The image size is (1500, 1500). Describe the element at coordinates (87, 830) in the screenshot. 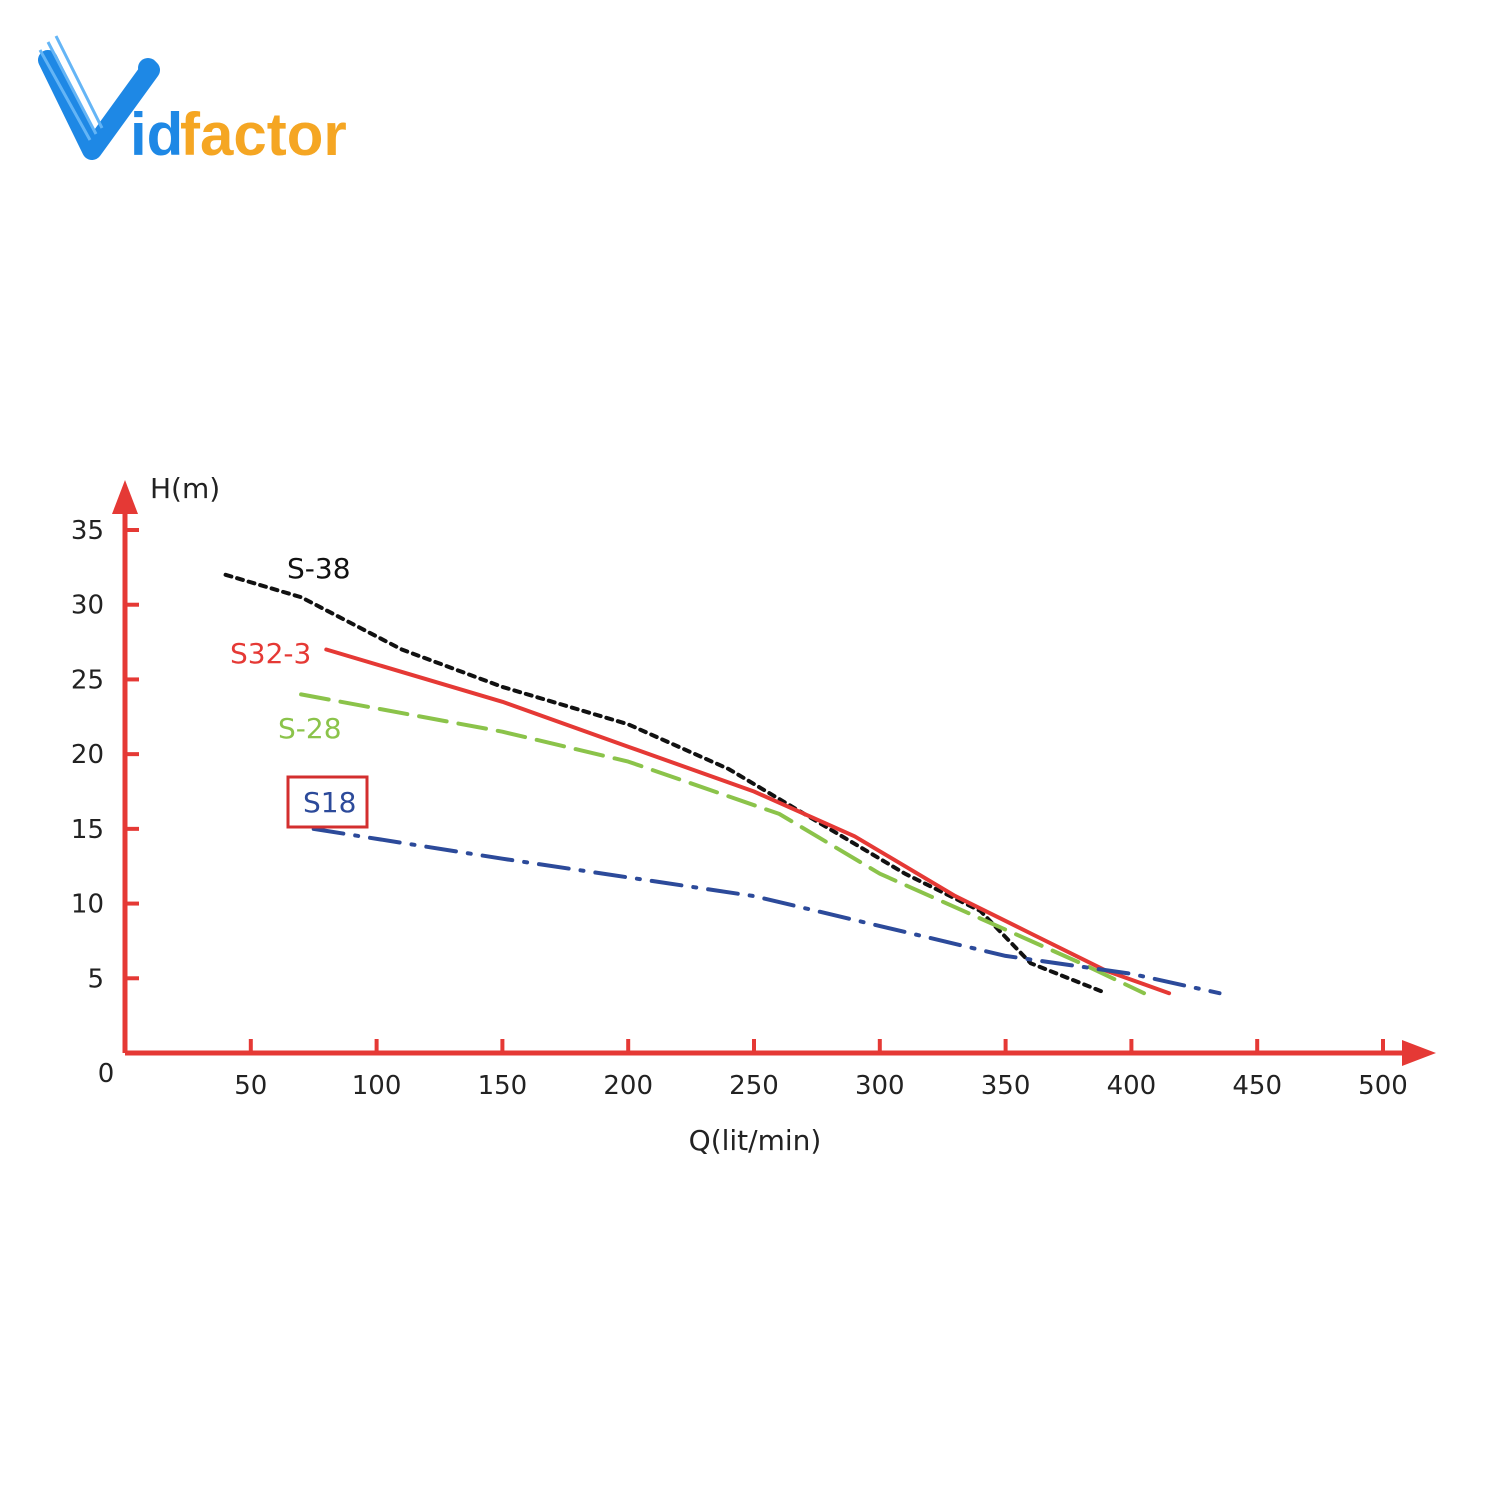

I see `y-tick-label: 15` at that location.